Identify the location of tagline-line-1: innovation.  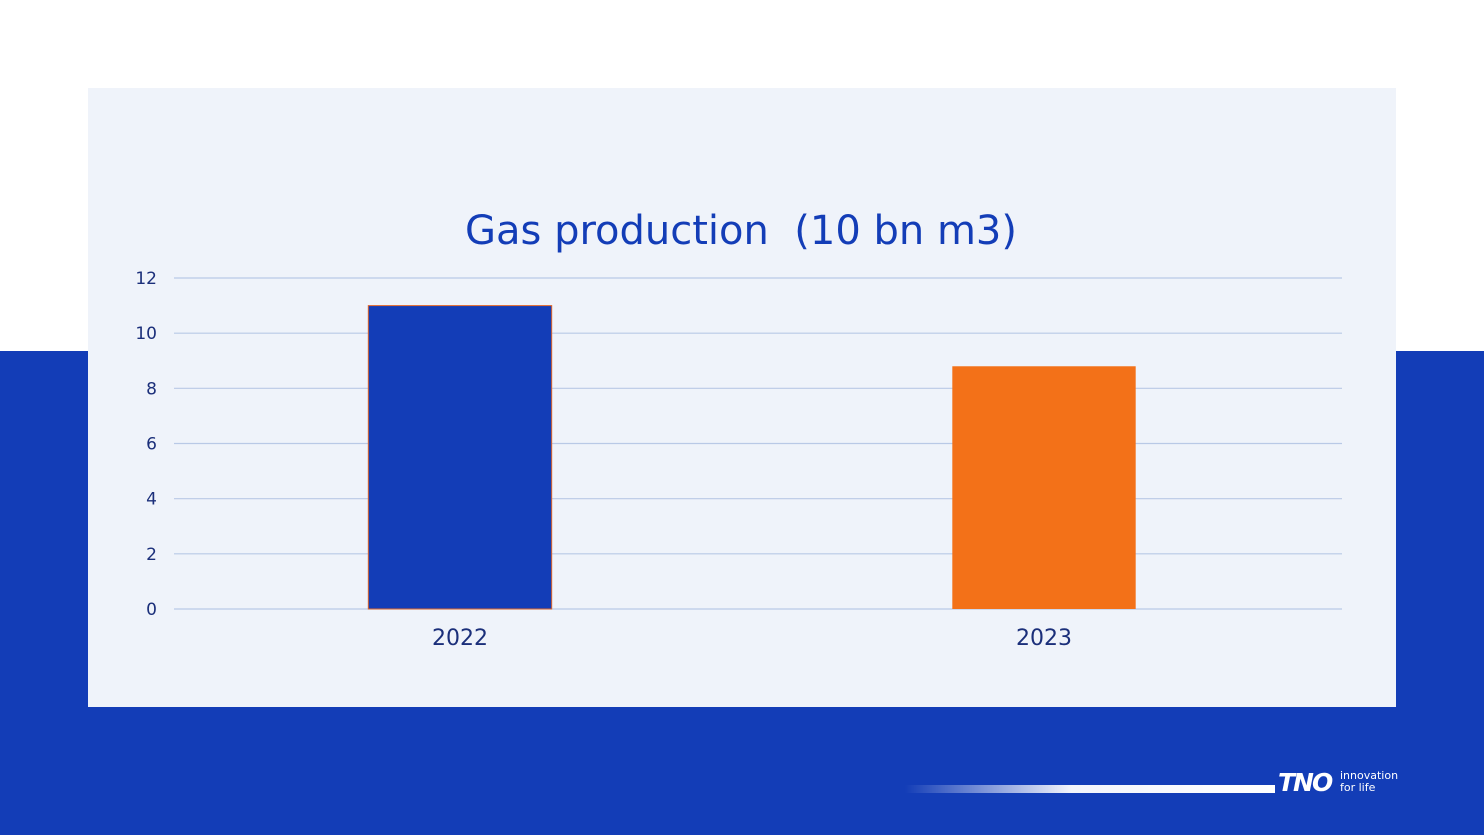
(1369, 775).